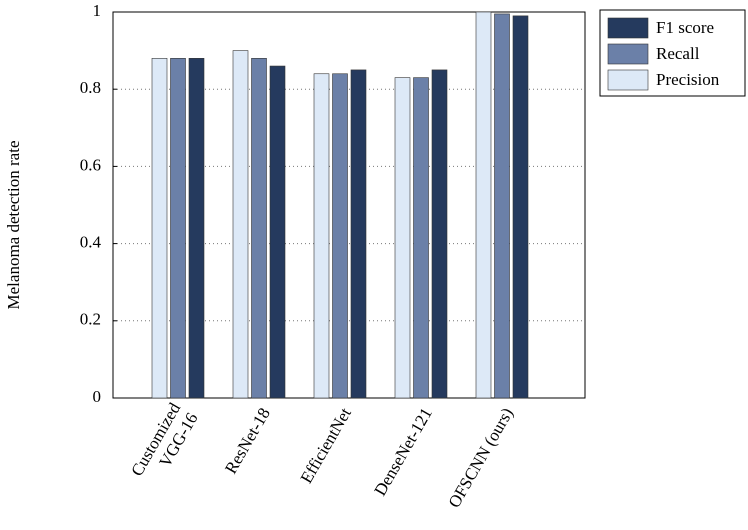 The width and height of the screenshot is (748, 530). I want to click on x-tick-label: DenseNet-121, so click(403, 451).